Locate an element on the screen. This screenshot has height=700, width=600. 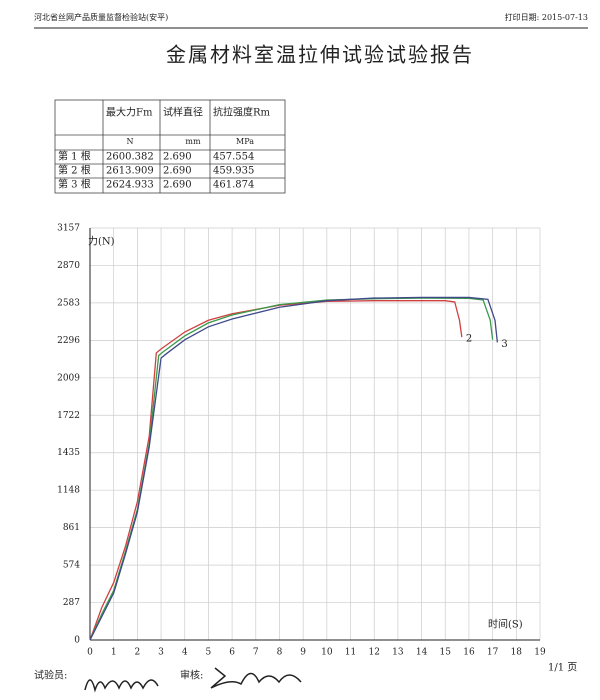
x-tick-label: 13 is located at coordinates (398, 653).